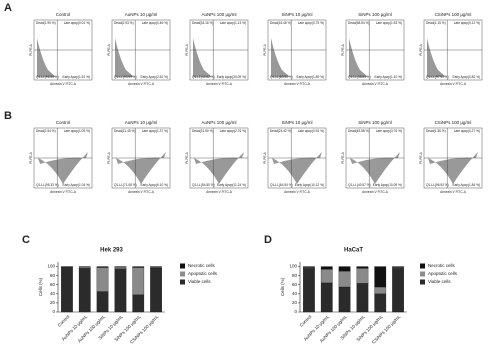 This screenshot has height=353, width=500. What do you see at coordinates (202, 23) in the screenshot?
I see `quadrant-label: Dead(34.16 %)` at bounding box center [202, 23].